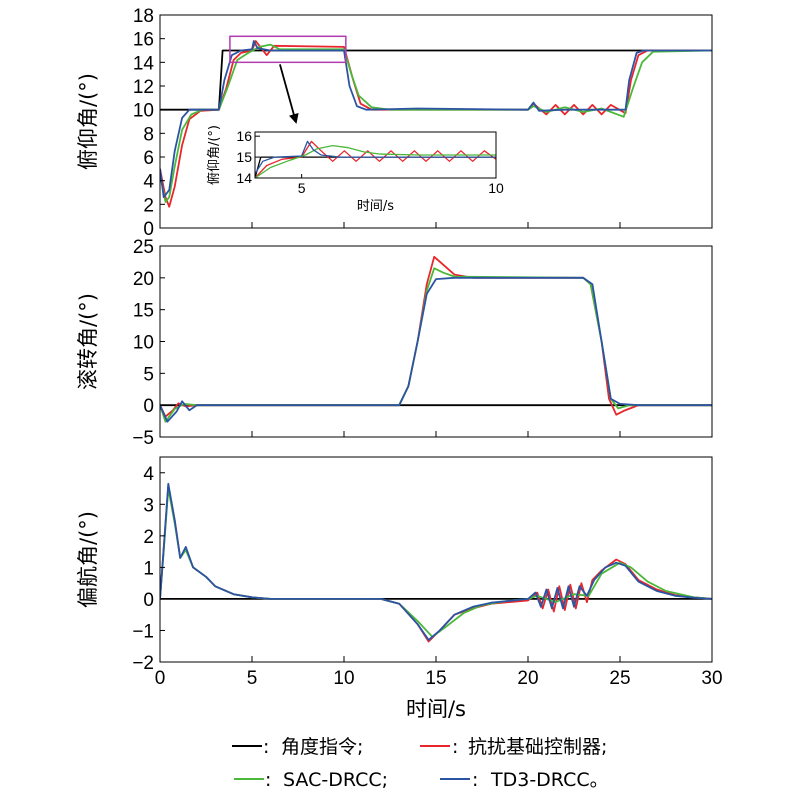  What do you see at coordinates (148, 600) in the screenshot?
I see `yaw-ytick-label: 0` at bounding box center [148, 600].